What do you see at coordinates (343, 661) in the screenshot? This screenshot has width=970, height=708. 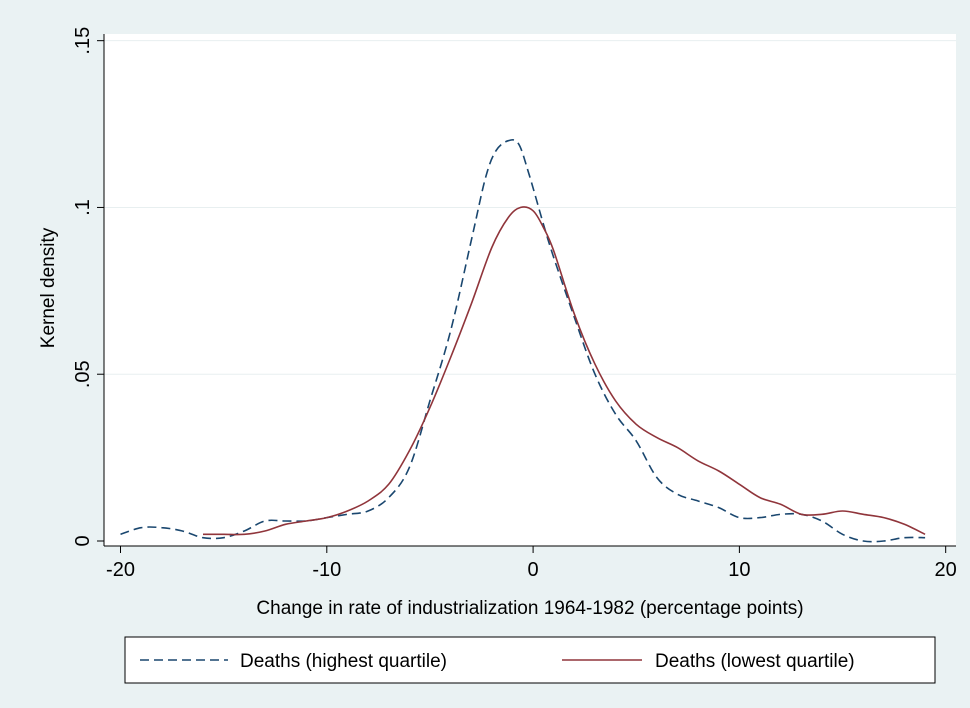 I see `legend-label-0: Deaths (highest quartile)` at bounding box center [343, 661].